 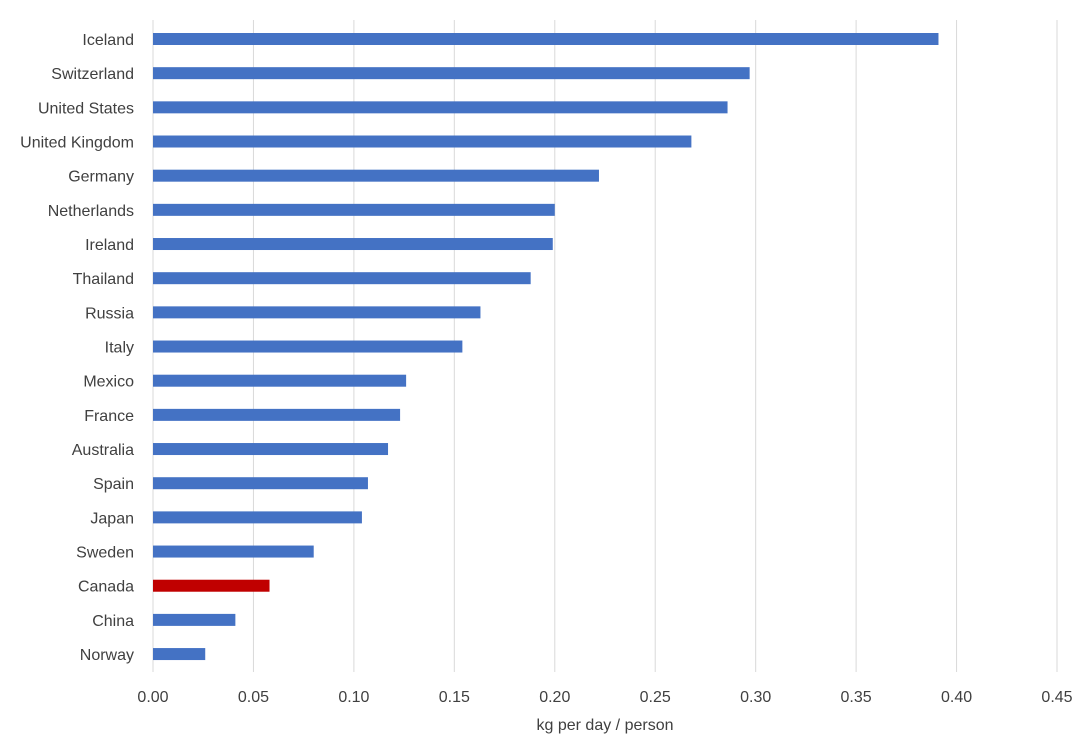 What do you see at coordinates (108, 40) in the screenshot?
I see `category-label: Iceland` at bounding box center [108, 40].